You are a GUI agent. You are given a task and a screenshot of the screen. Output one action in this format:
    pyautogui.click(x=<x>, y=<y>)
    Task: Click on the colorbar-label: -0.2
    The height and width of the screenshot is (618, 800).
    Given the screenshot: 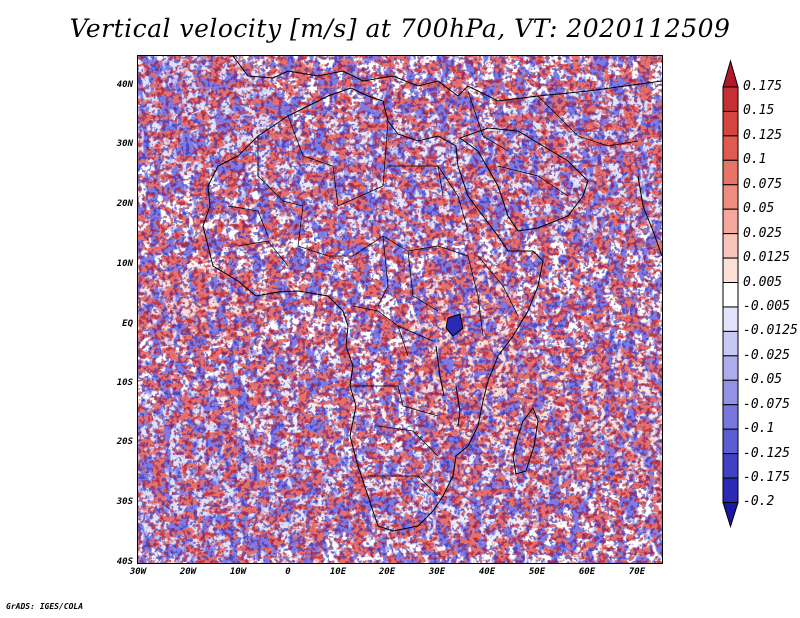 What is the action you would take?
    pyautogui.click(x=759, y=502)
    